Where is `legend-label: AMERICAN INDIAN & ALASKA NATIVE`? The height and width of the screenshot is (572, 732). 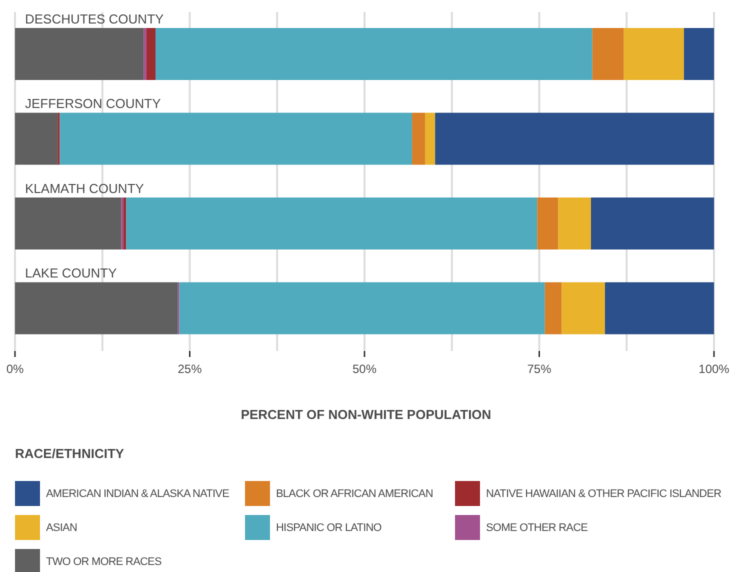 legend-label: AMERICAN INDIAN & ALASKA NATIVE is located at coordinates (138, 494).